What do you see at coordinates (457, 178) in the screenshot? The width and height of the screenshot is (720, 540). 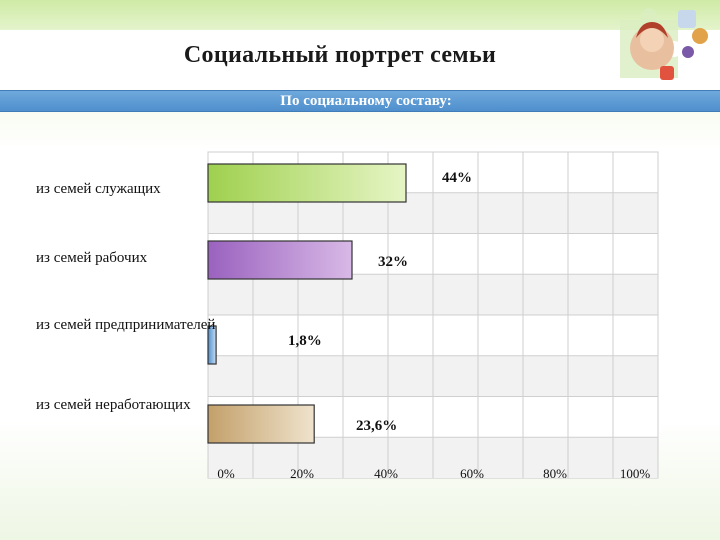 I see `data-label: 44%` at bounding box center [457, 178].